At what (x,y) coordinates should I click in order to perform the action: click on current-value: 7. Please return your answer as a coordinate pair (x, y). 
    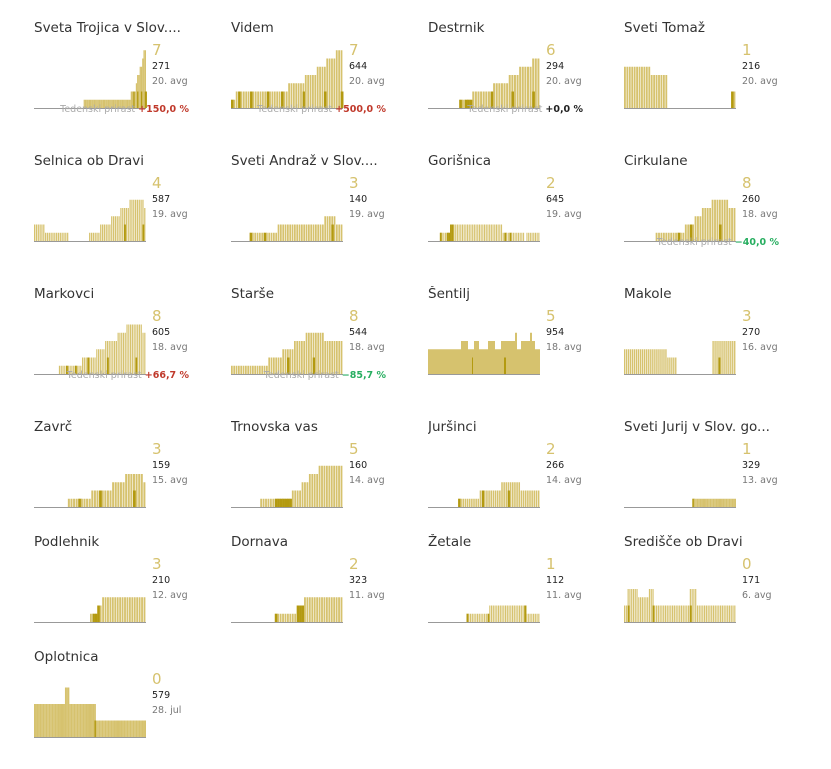
    Looking at the image, I should click on (354, 50).